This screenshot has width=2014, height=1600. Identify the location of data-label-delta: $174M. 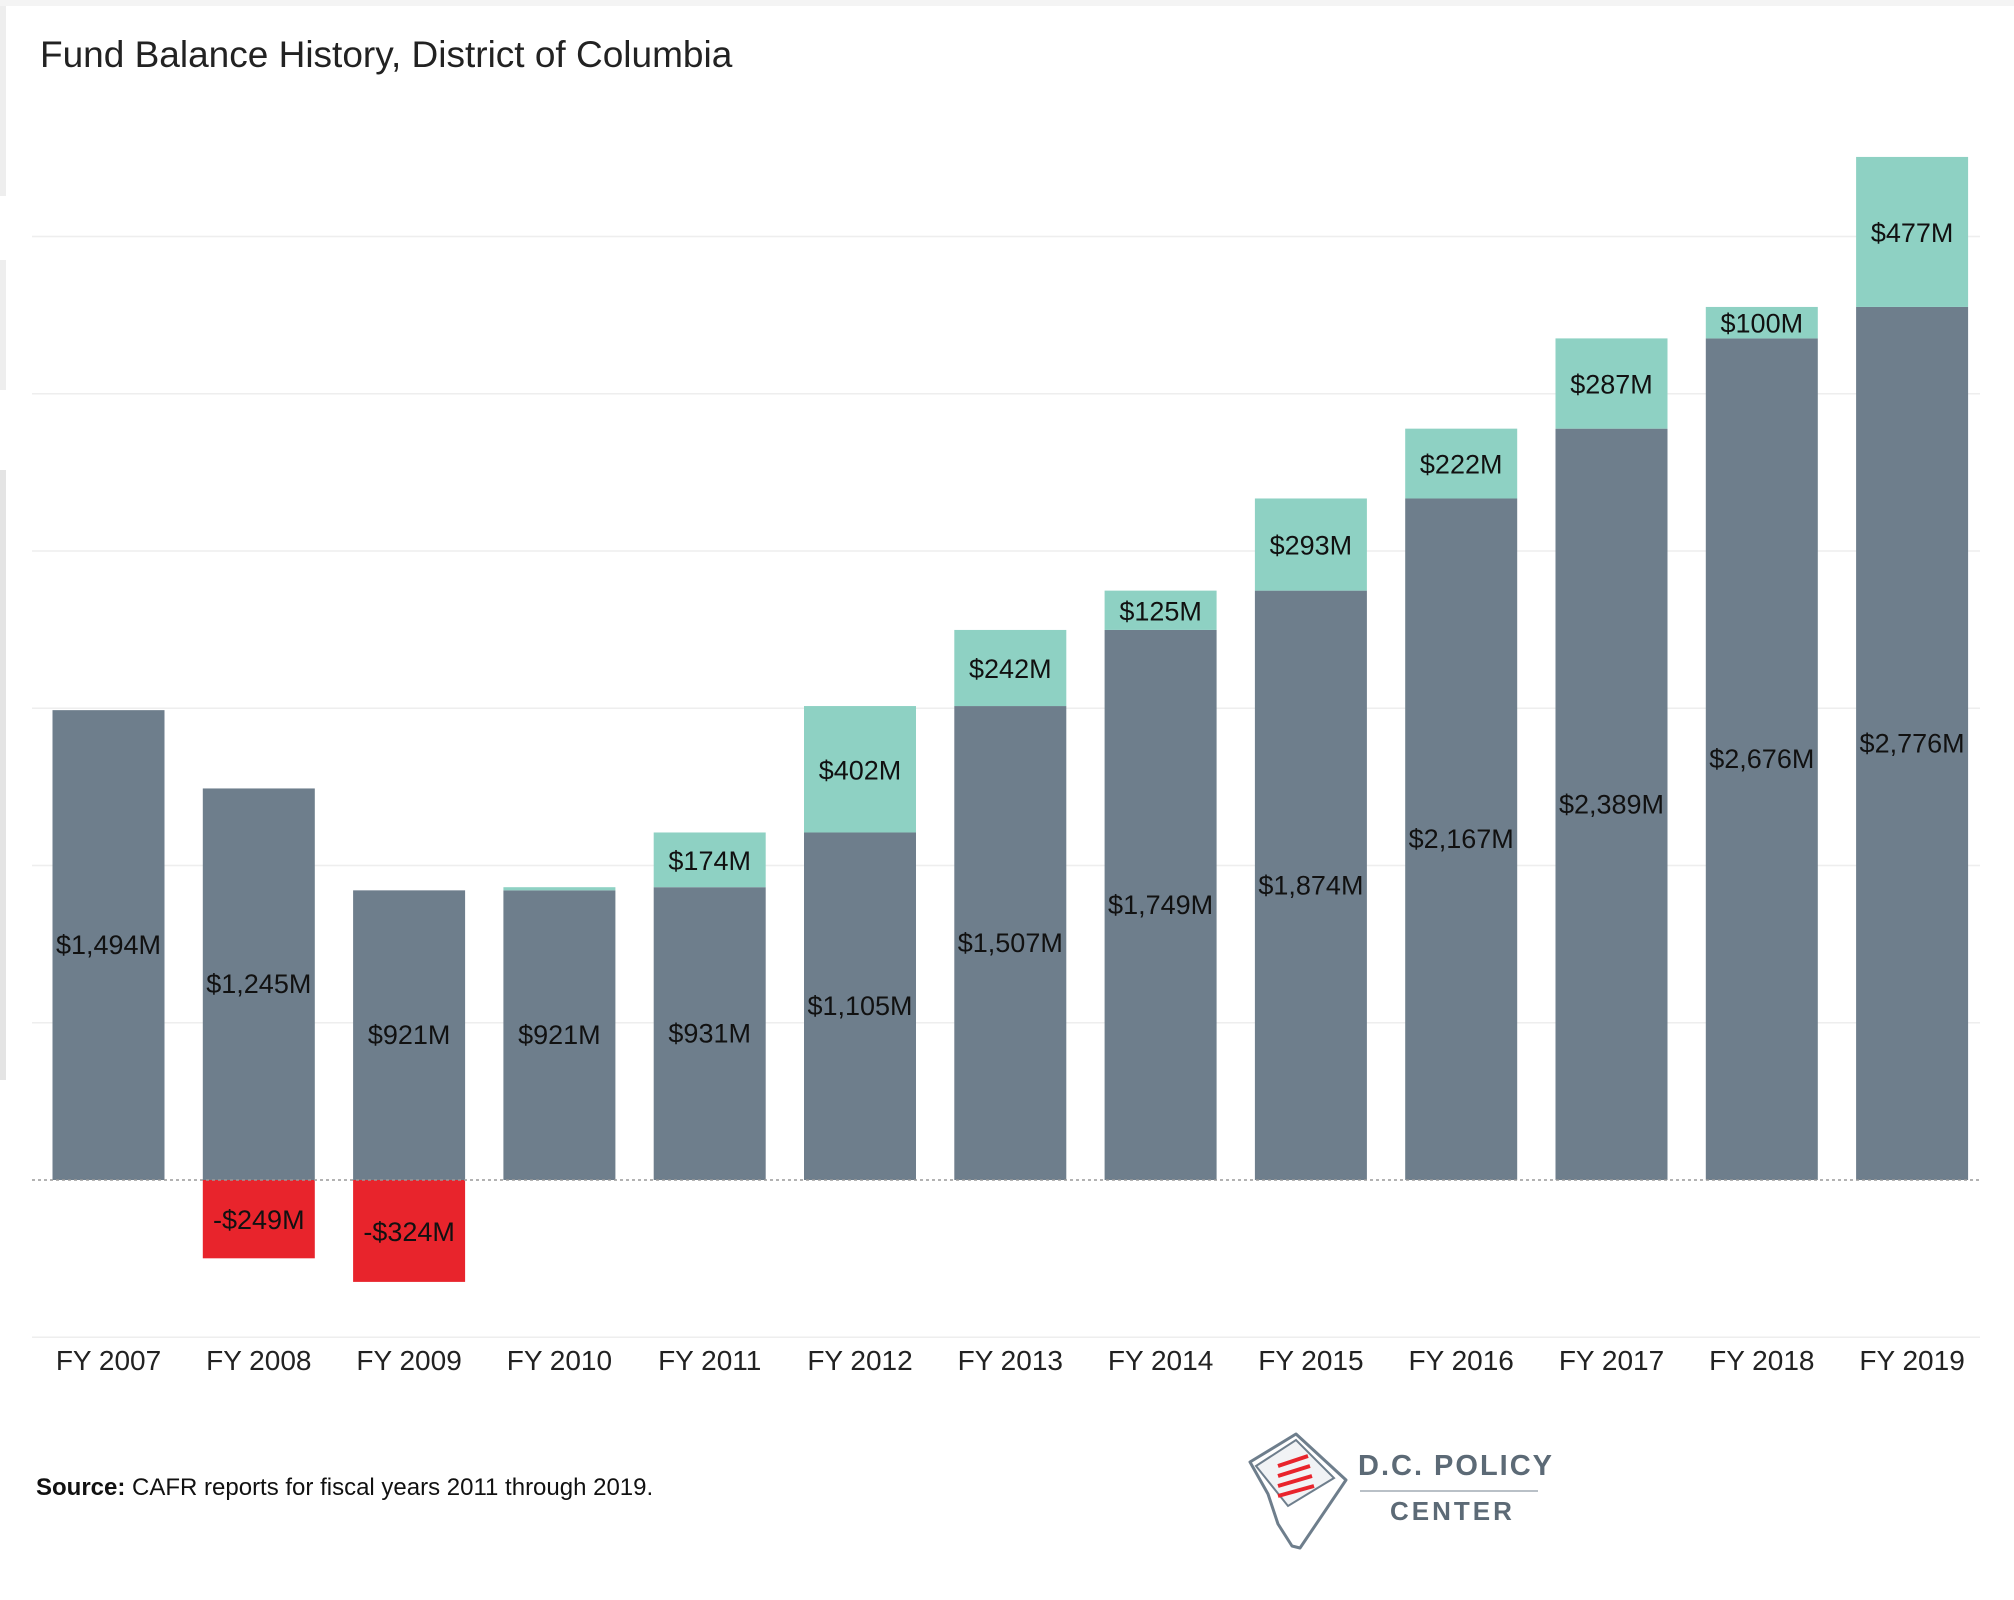
(709, 861).